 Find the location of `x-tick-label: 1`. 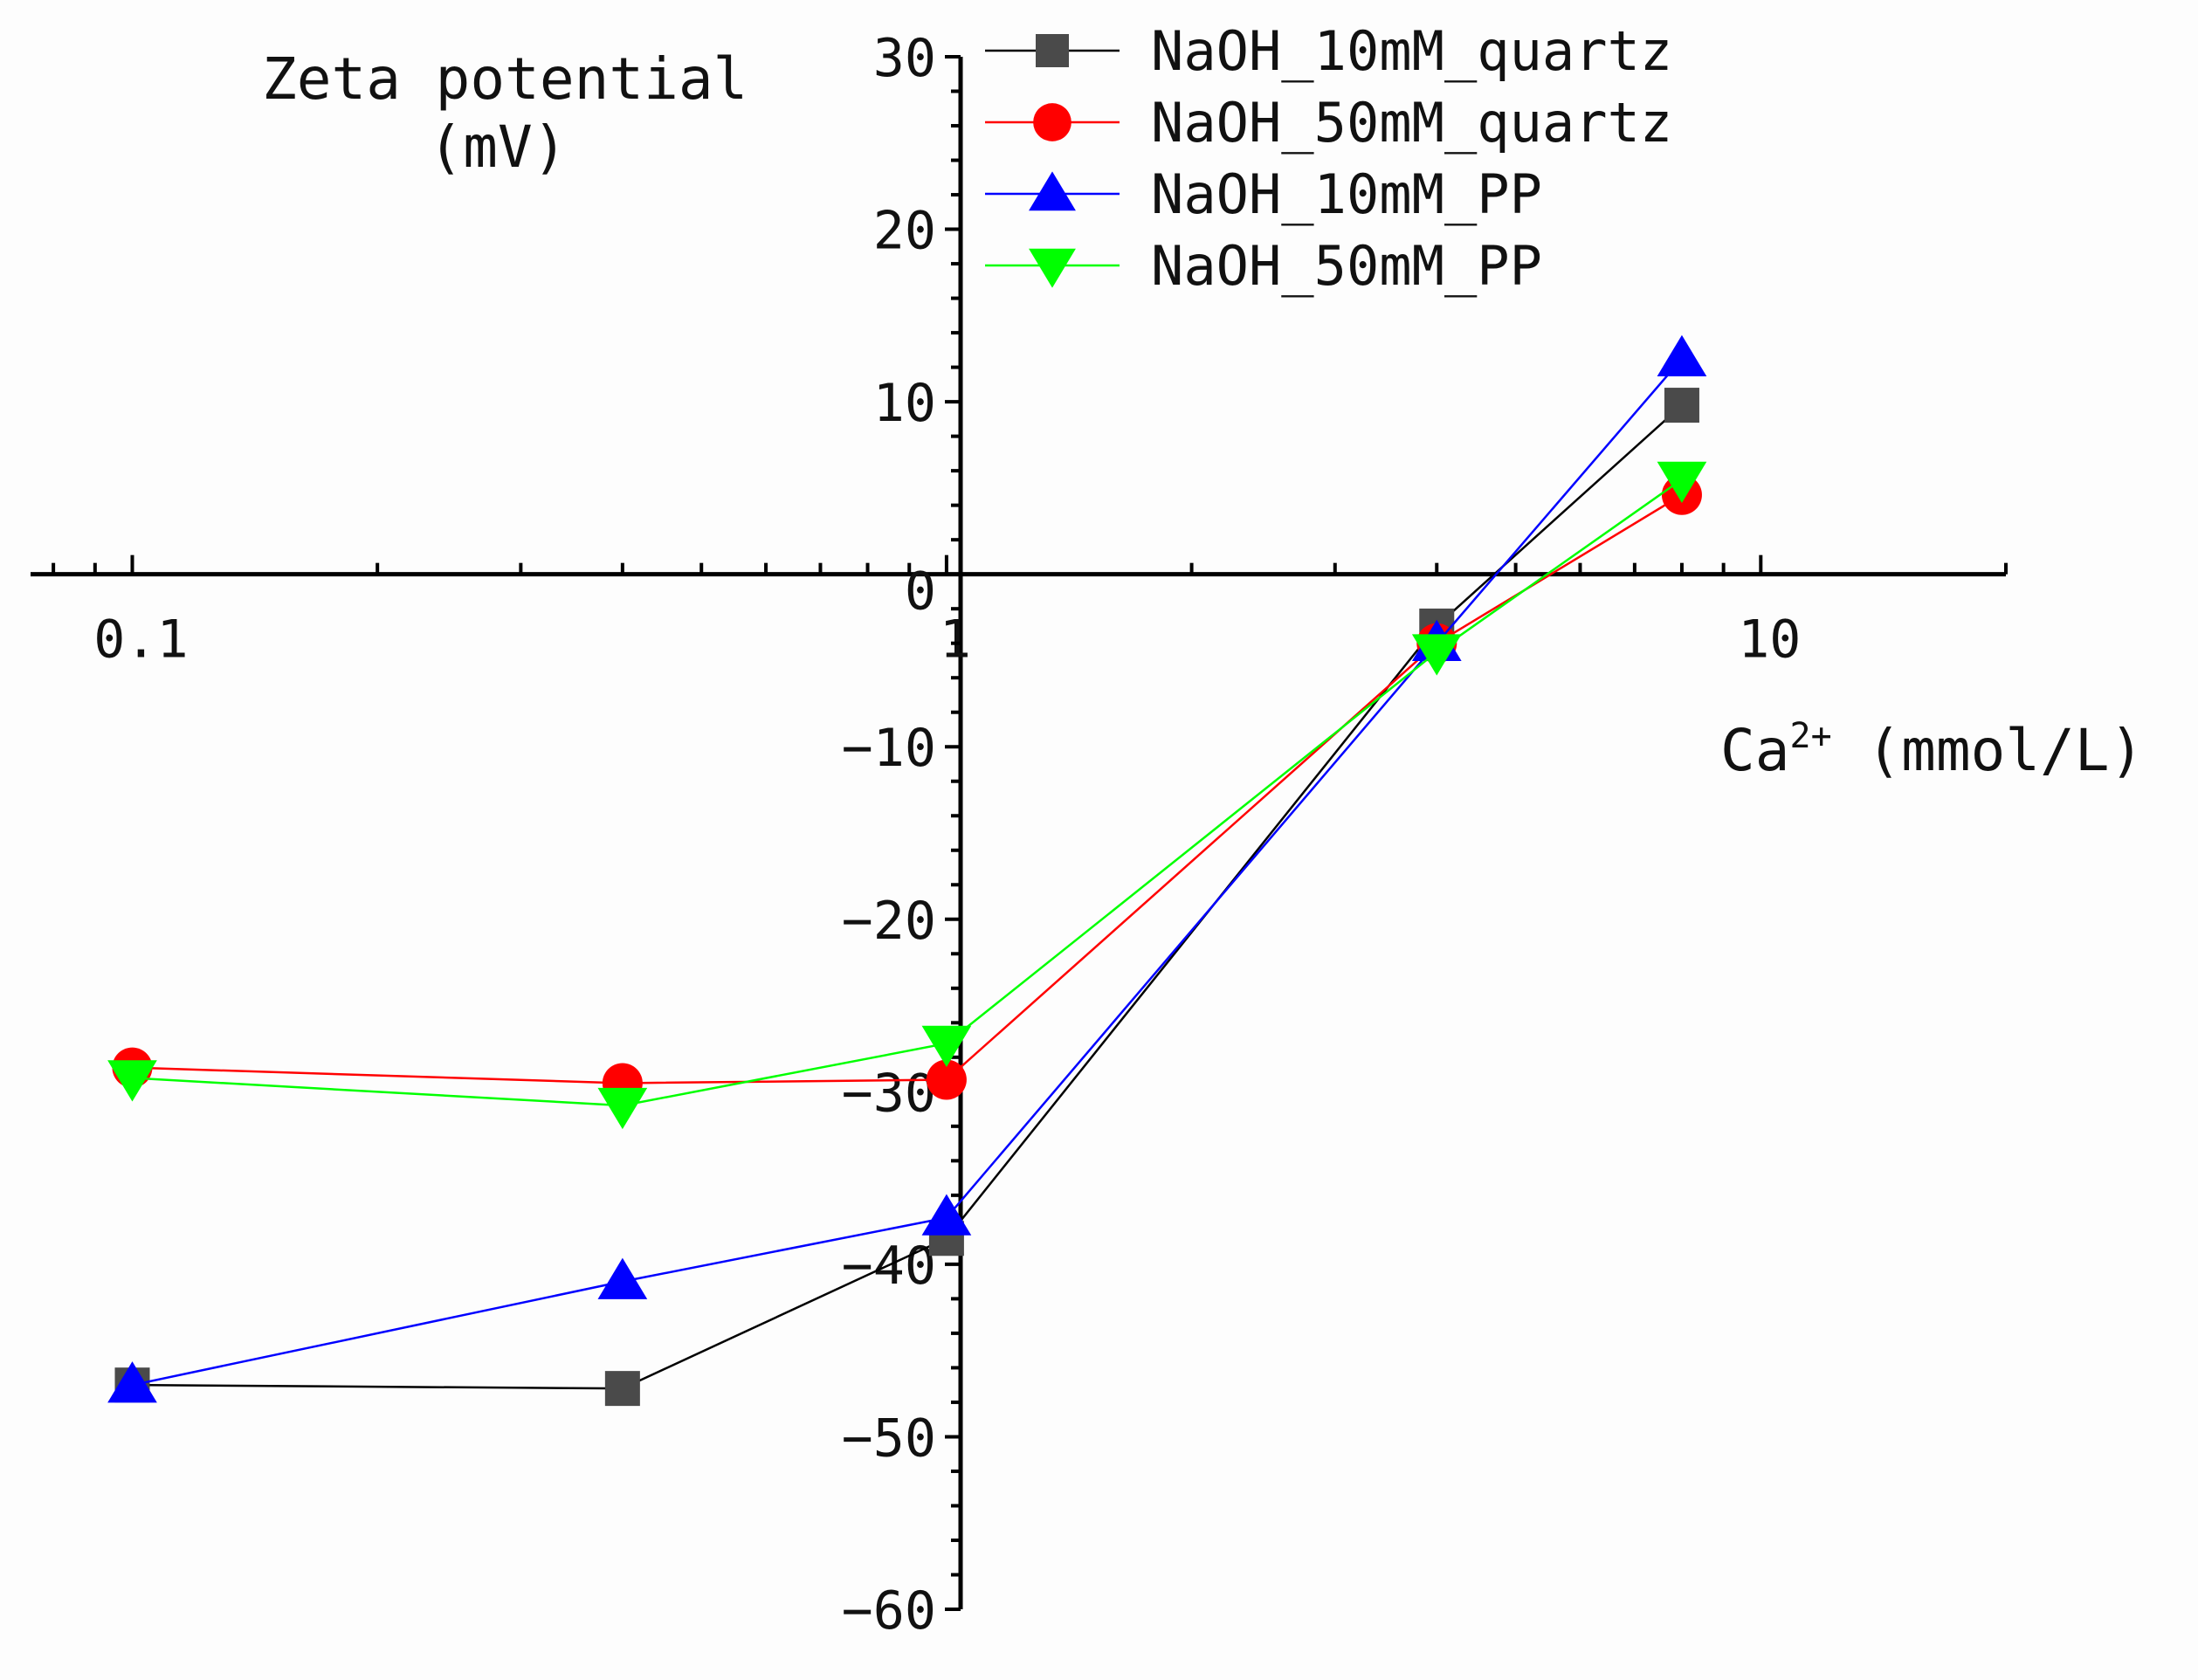

x-tick-label: 1 is located at coordinates (955, 640).